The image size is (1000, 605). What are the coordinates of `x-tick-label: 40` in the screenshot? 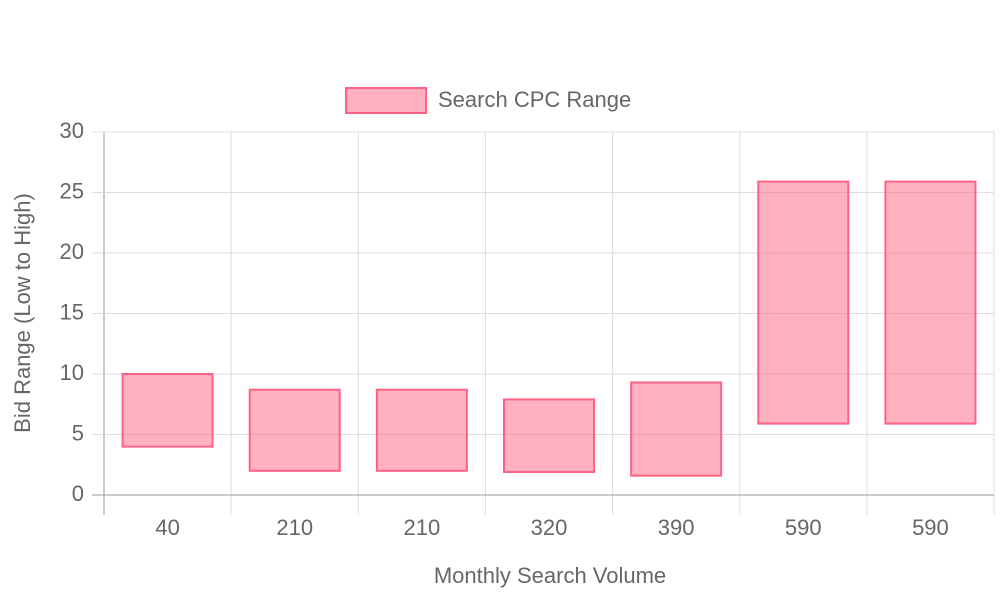 It's located at (167, 527).